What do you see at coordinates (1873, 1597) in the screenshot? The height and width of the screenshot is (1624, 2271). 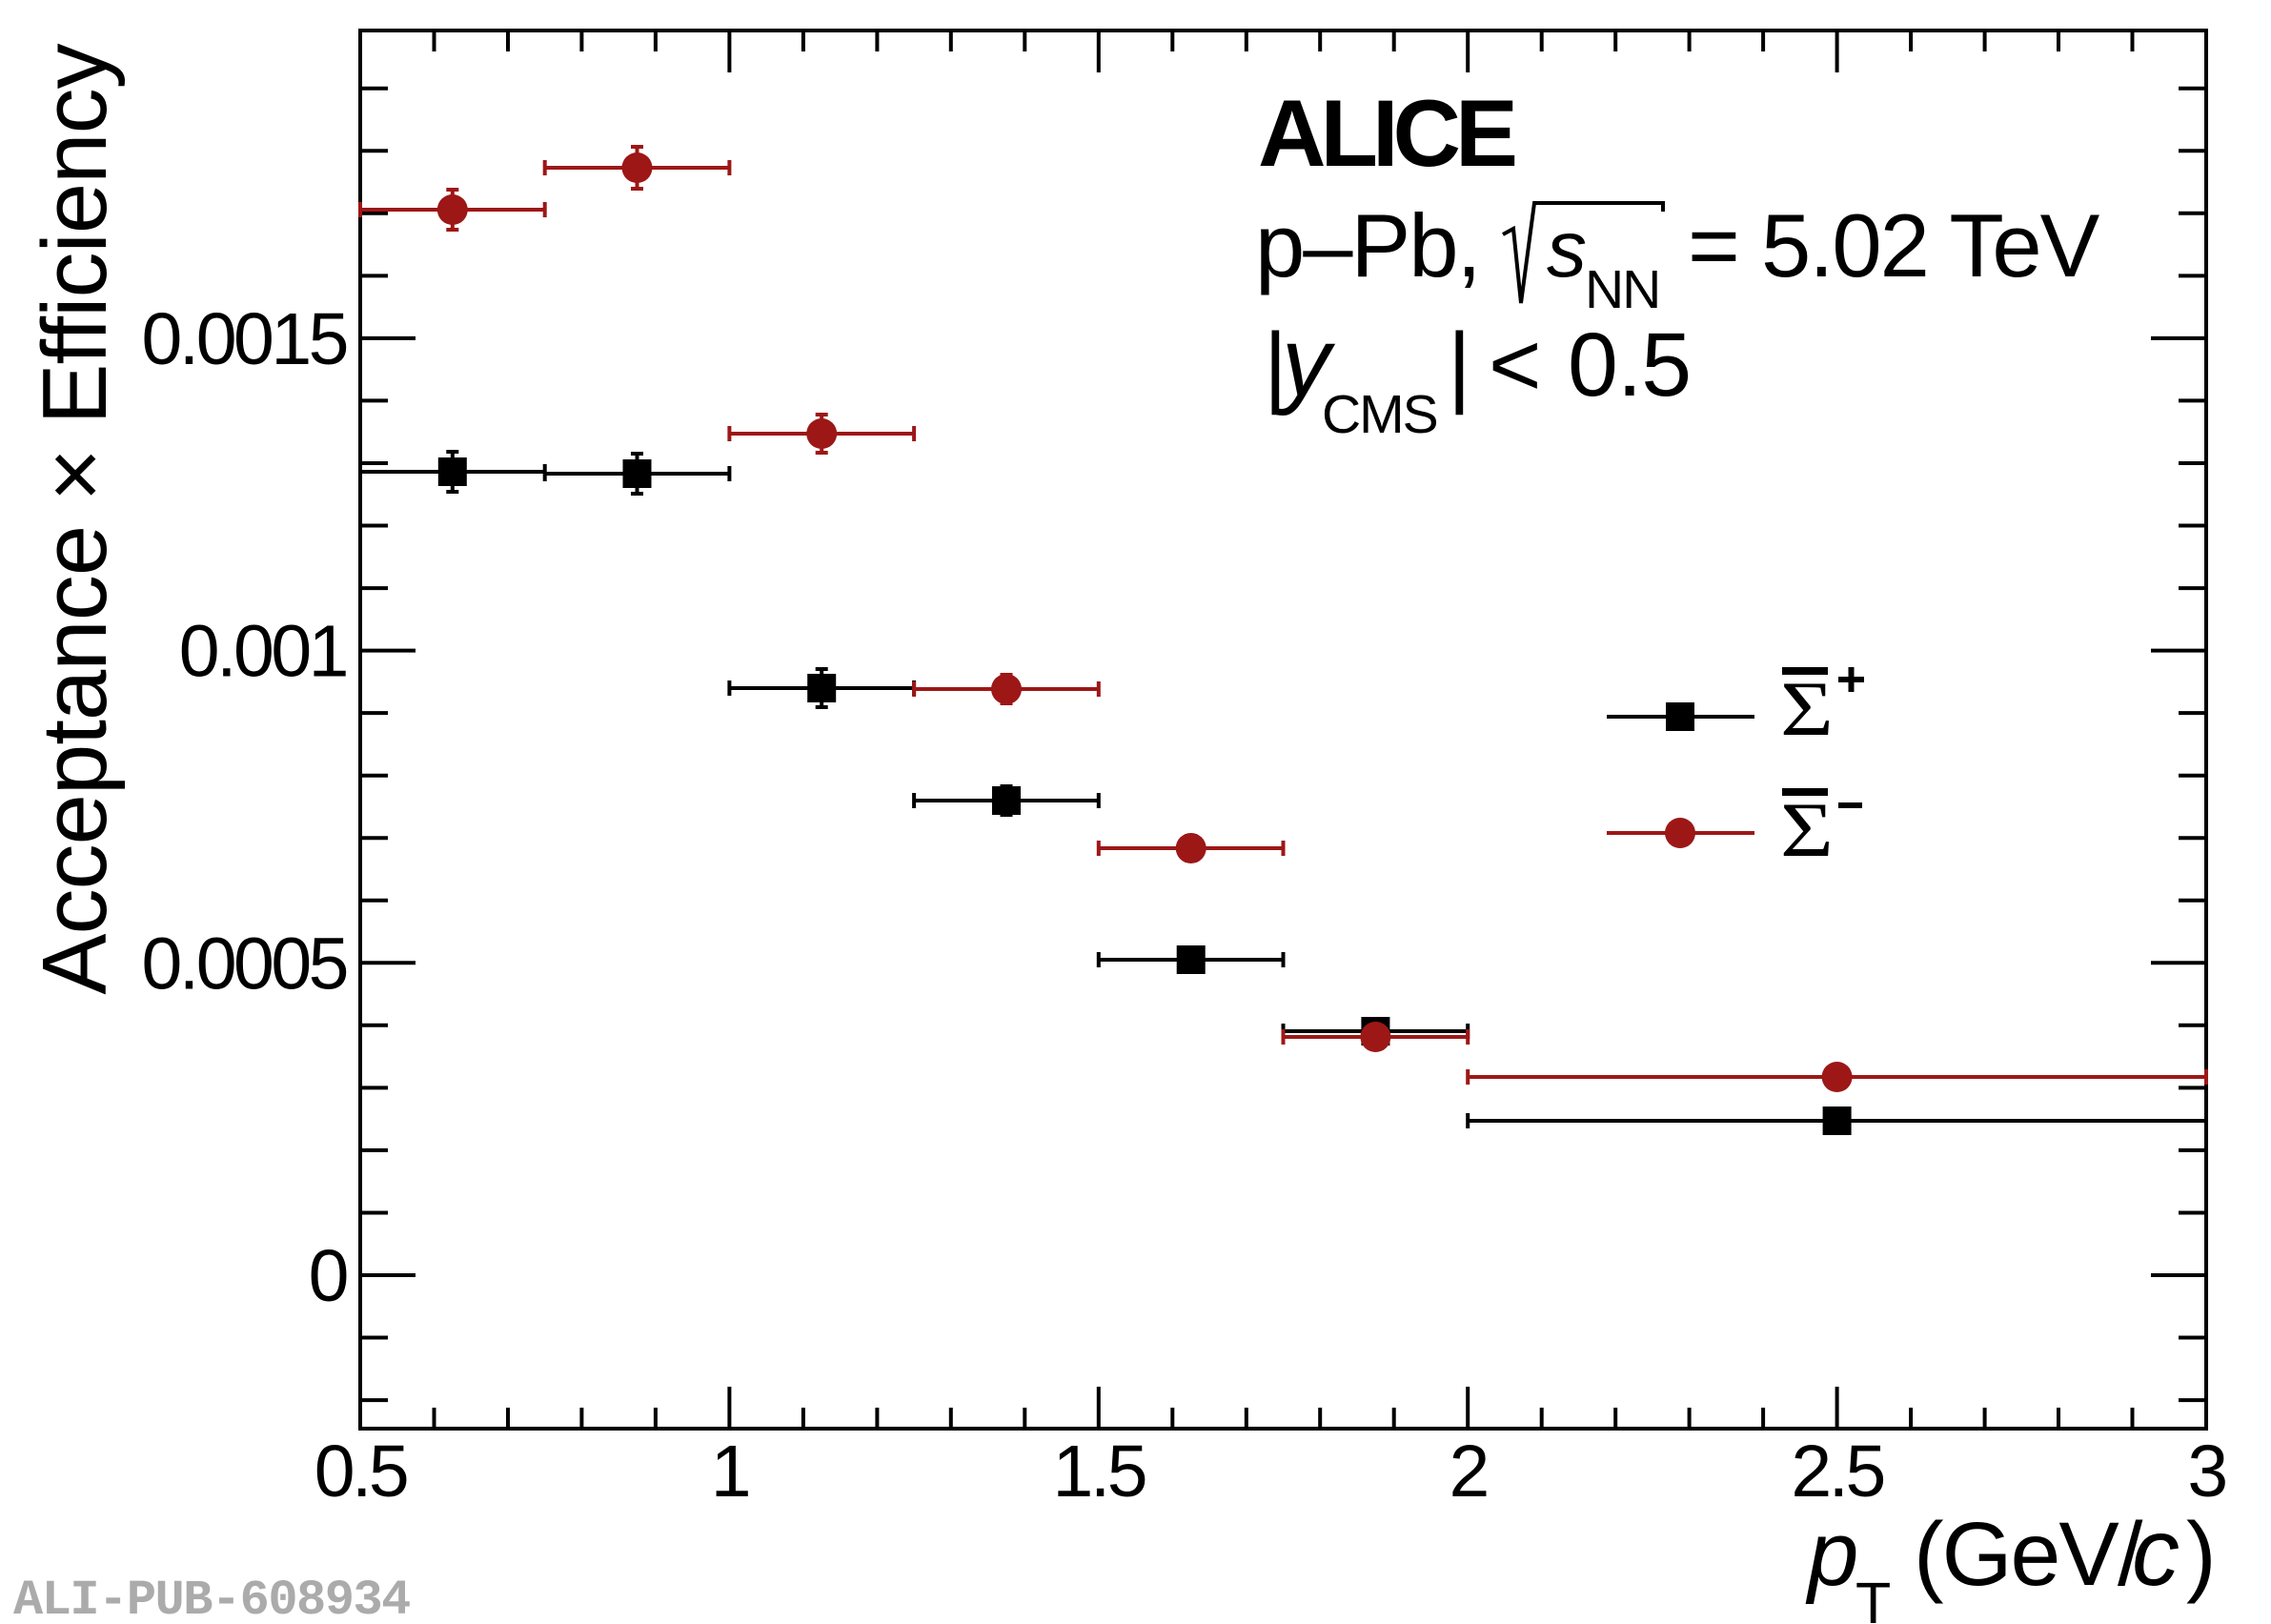 I see `svg-text: T` at bounding box center [1873, 1597].